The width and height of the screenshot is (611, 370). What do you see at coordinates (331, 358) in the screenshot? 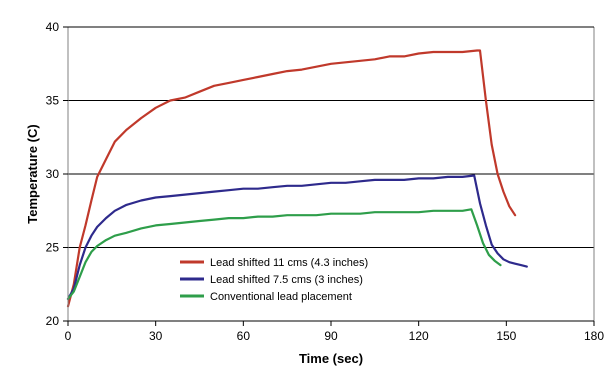
I see `x-axis-title: Time (sec)` at bounding box center [331, 358].